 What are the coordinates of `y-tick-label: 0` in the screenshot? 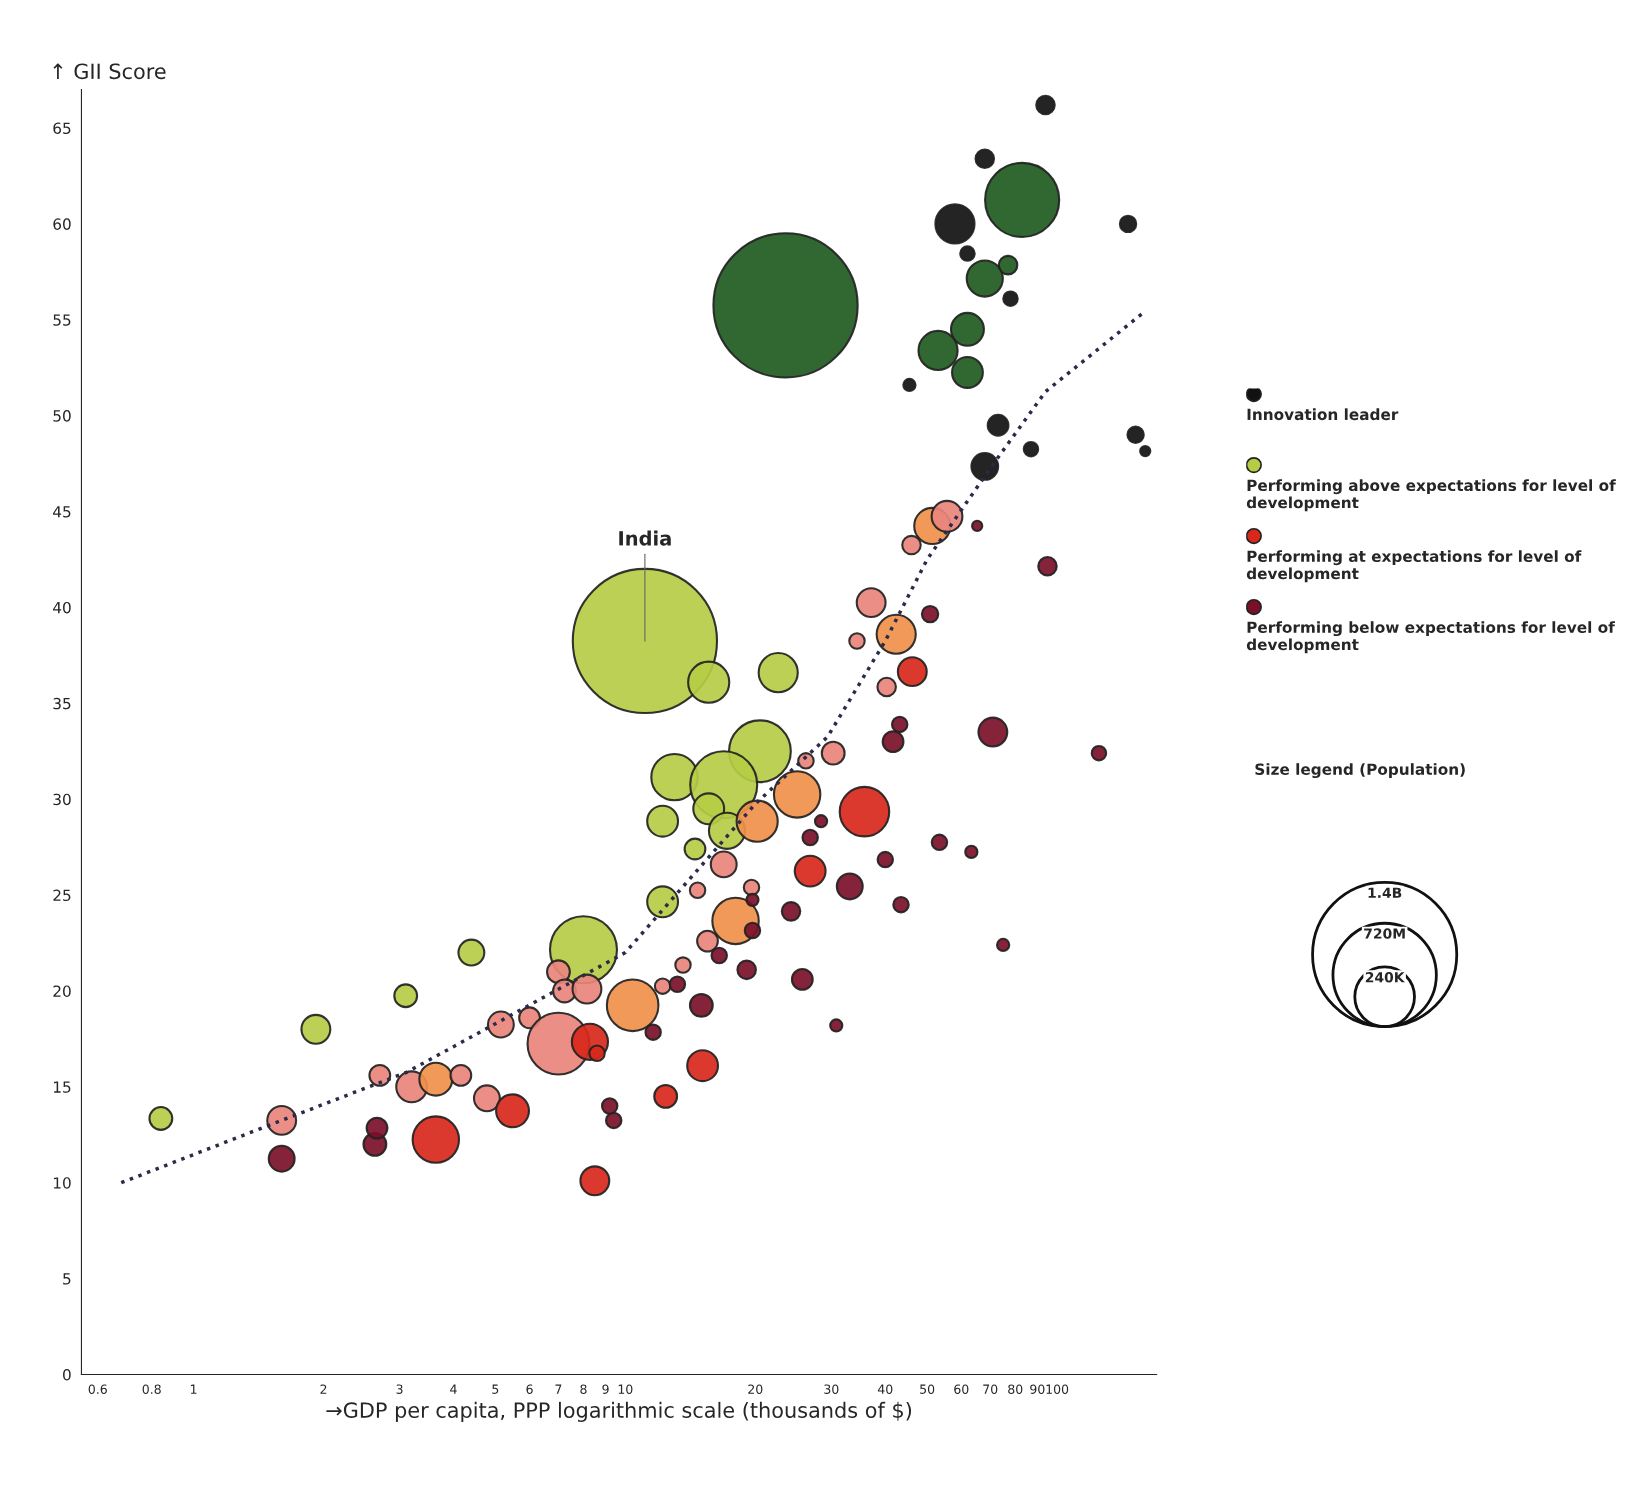 It's located at (67, 1374).